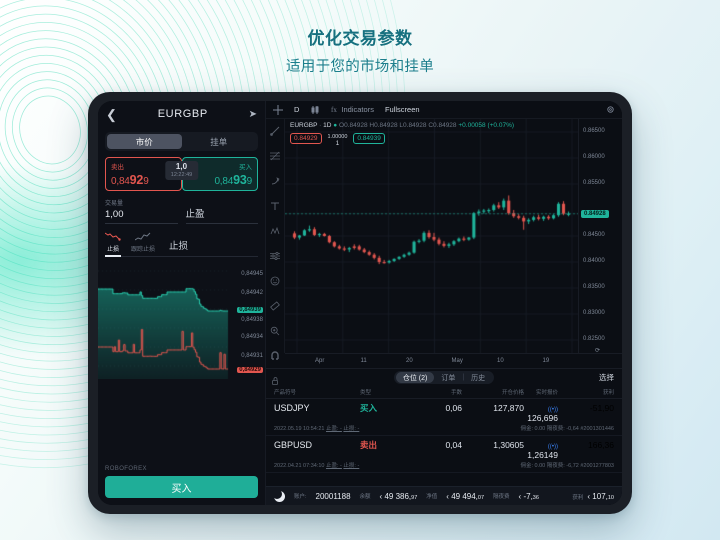 Image resolution: width=720 pixels, height=540 pixels. I want to click on order-panel-footer: ROBOFOREX 买入, so click(181, 483).